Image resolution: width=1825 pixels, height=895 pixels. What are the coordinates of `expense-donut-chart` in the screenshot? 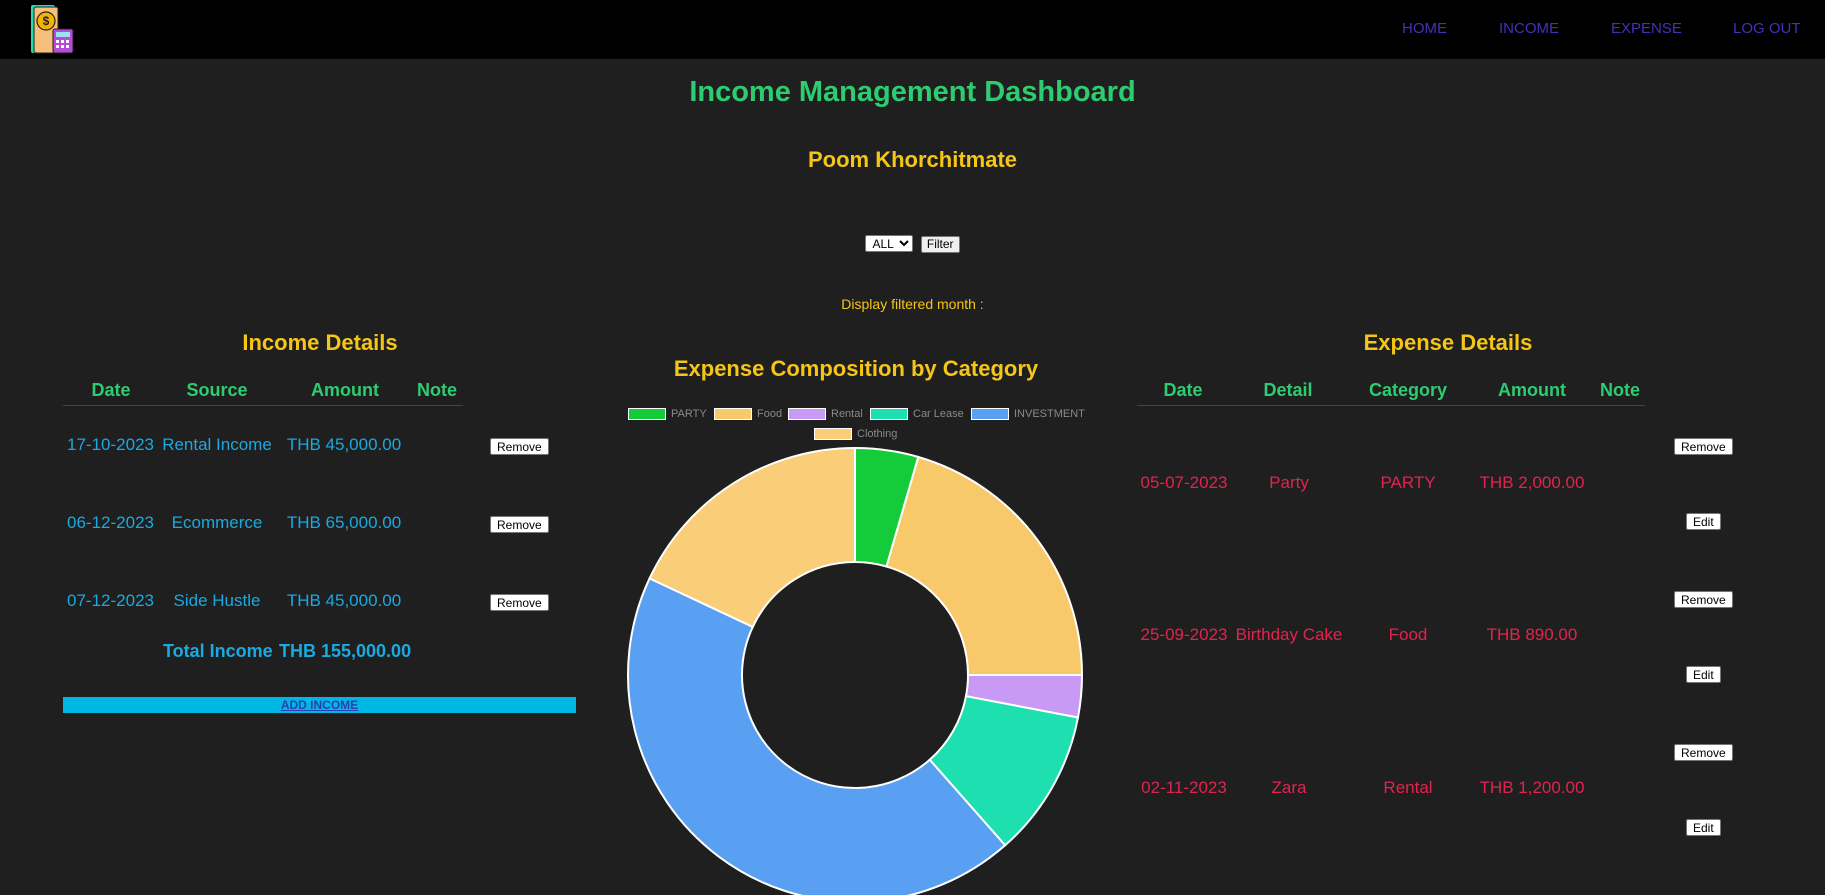 It's located at (855, 670).